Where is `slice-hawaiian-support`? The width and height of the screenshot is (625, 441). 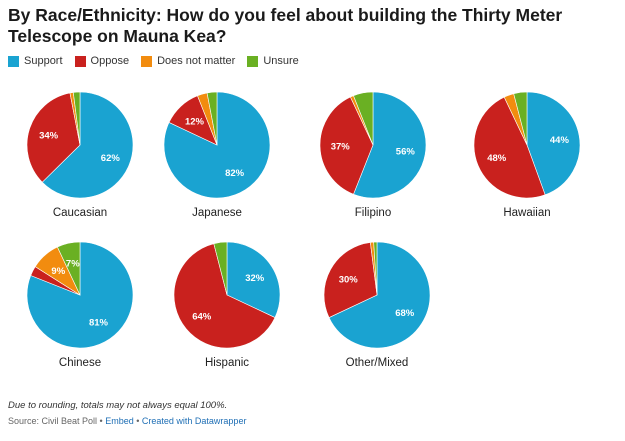
slice-hawaiian-support is located at coordinates (553, 143).